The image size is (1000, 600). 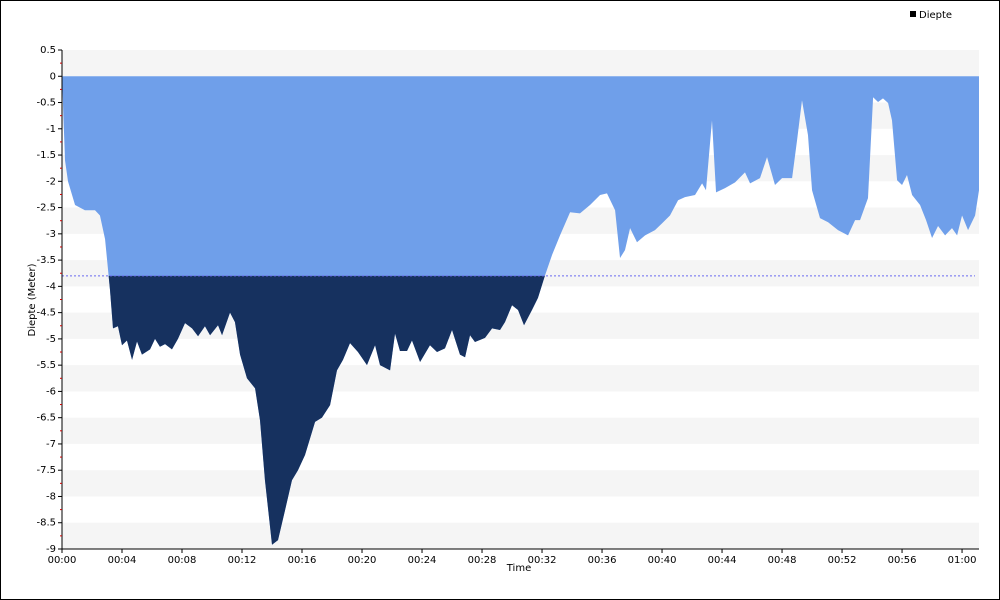 I want to click on x-tick-label: 00:12, so click(x=242, y=560).